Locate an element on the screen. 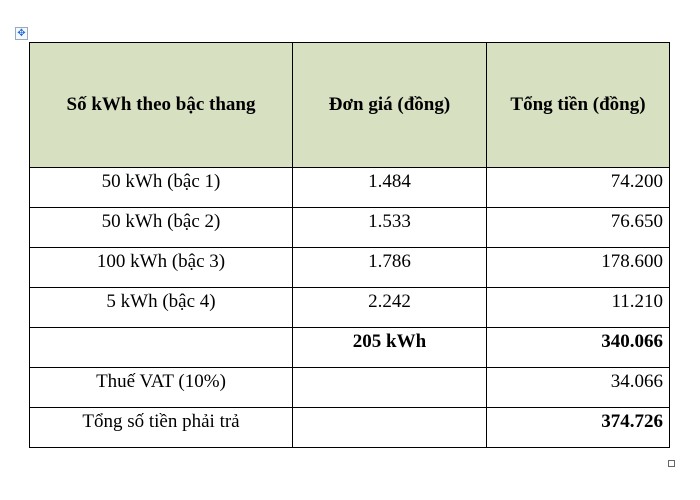 The height and width of the screenshot is (500, 700). cell-total: 74.200 is located at coordinates (578, 187).